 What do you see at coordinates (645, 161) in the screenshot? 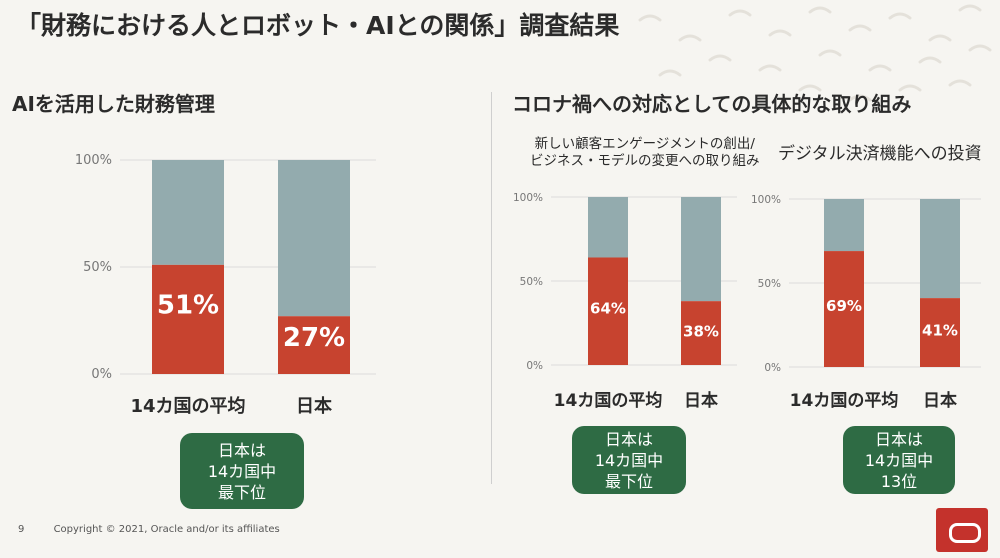
I see `chart2-title-line2: ビジネス・モデルの変更への取り組み` at bounding box center [645, 161].